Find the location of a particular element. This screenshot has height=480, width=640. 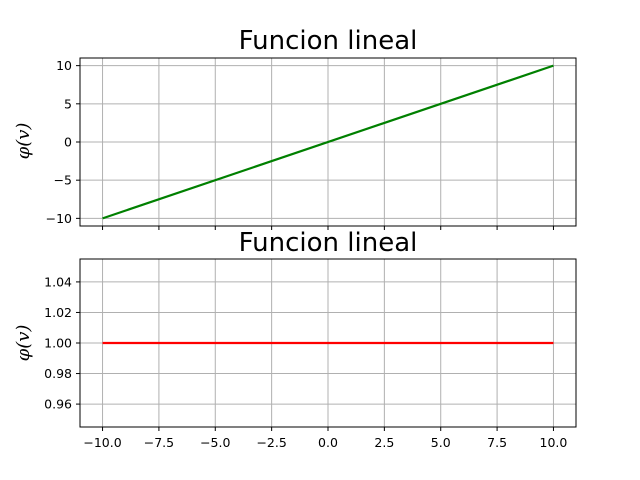

y-axis-label-top: φ(v) is located at coordinates (23, 141).